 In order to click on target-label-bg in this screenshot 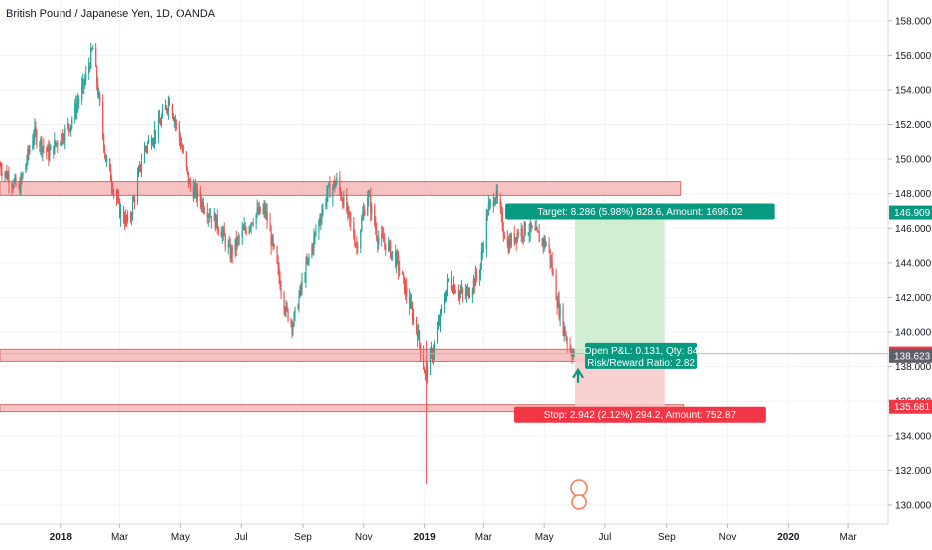, I will do `click(640, 211)`.